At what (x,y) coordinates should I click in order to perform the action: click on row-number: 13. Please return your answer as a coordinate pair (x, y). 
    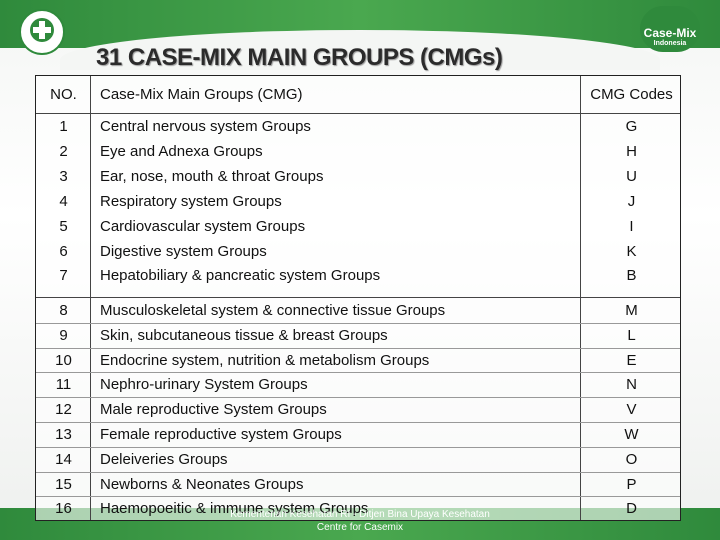
    Looking at the image, I should click on (63, 434).